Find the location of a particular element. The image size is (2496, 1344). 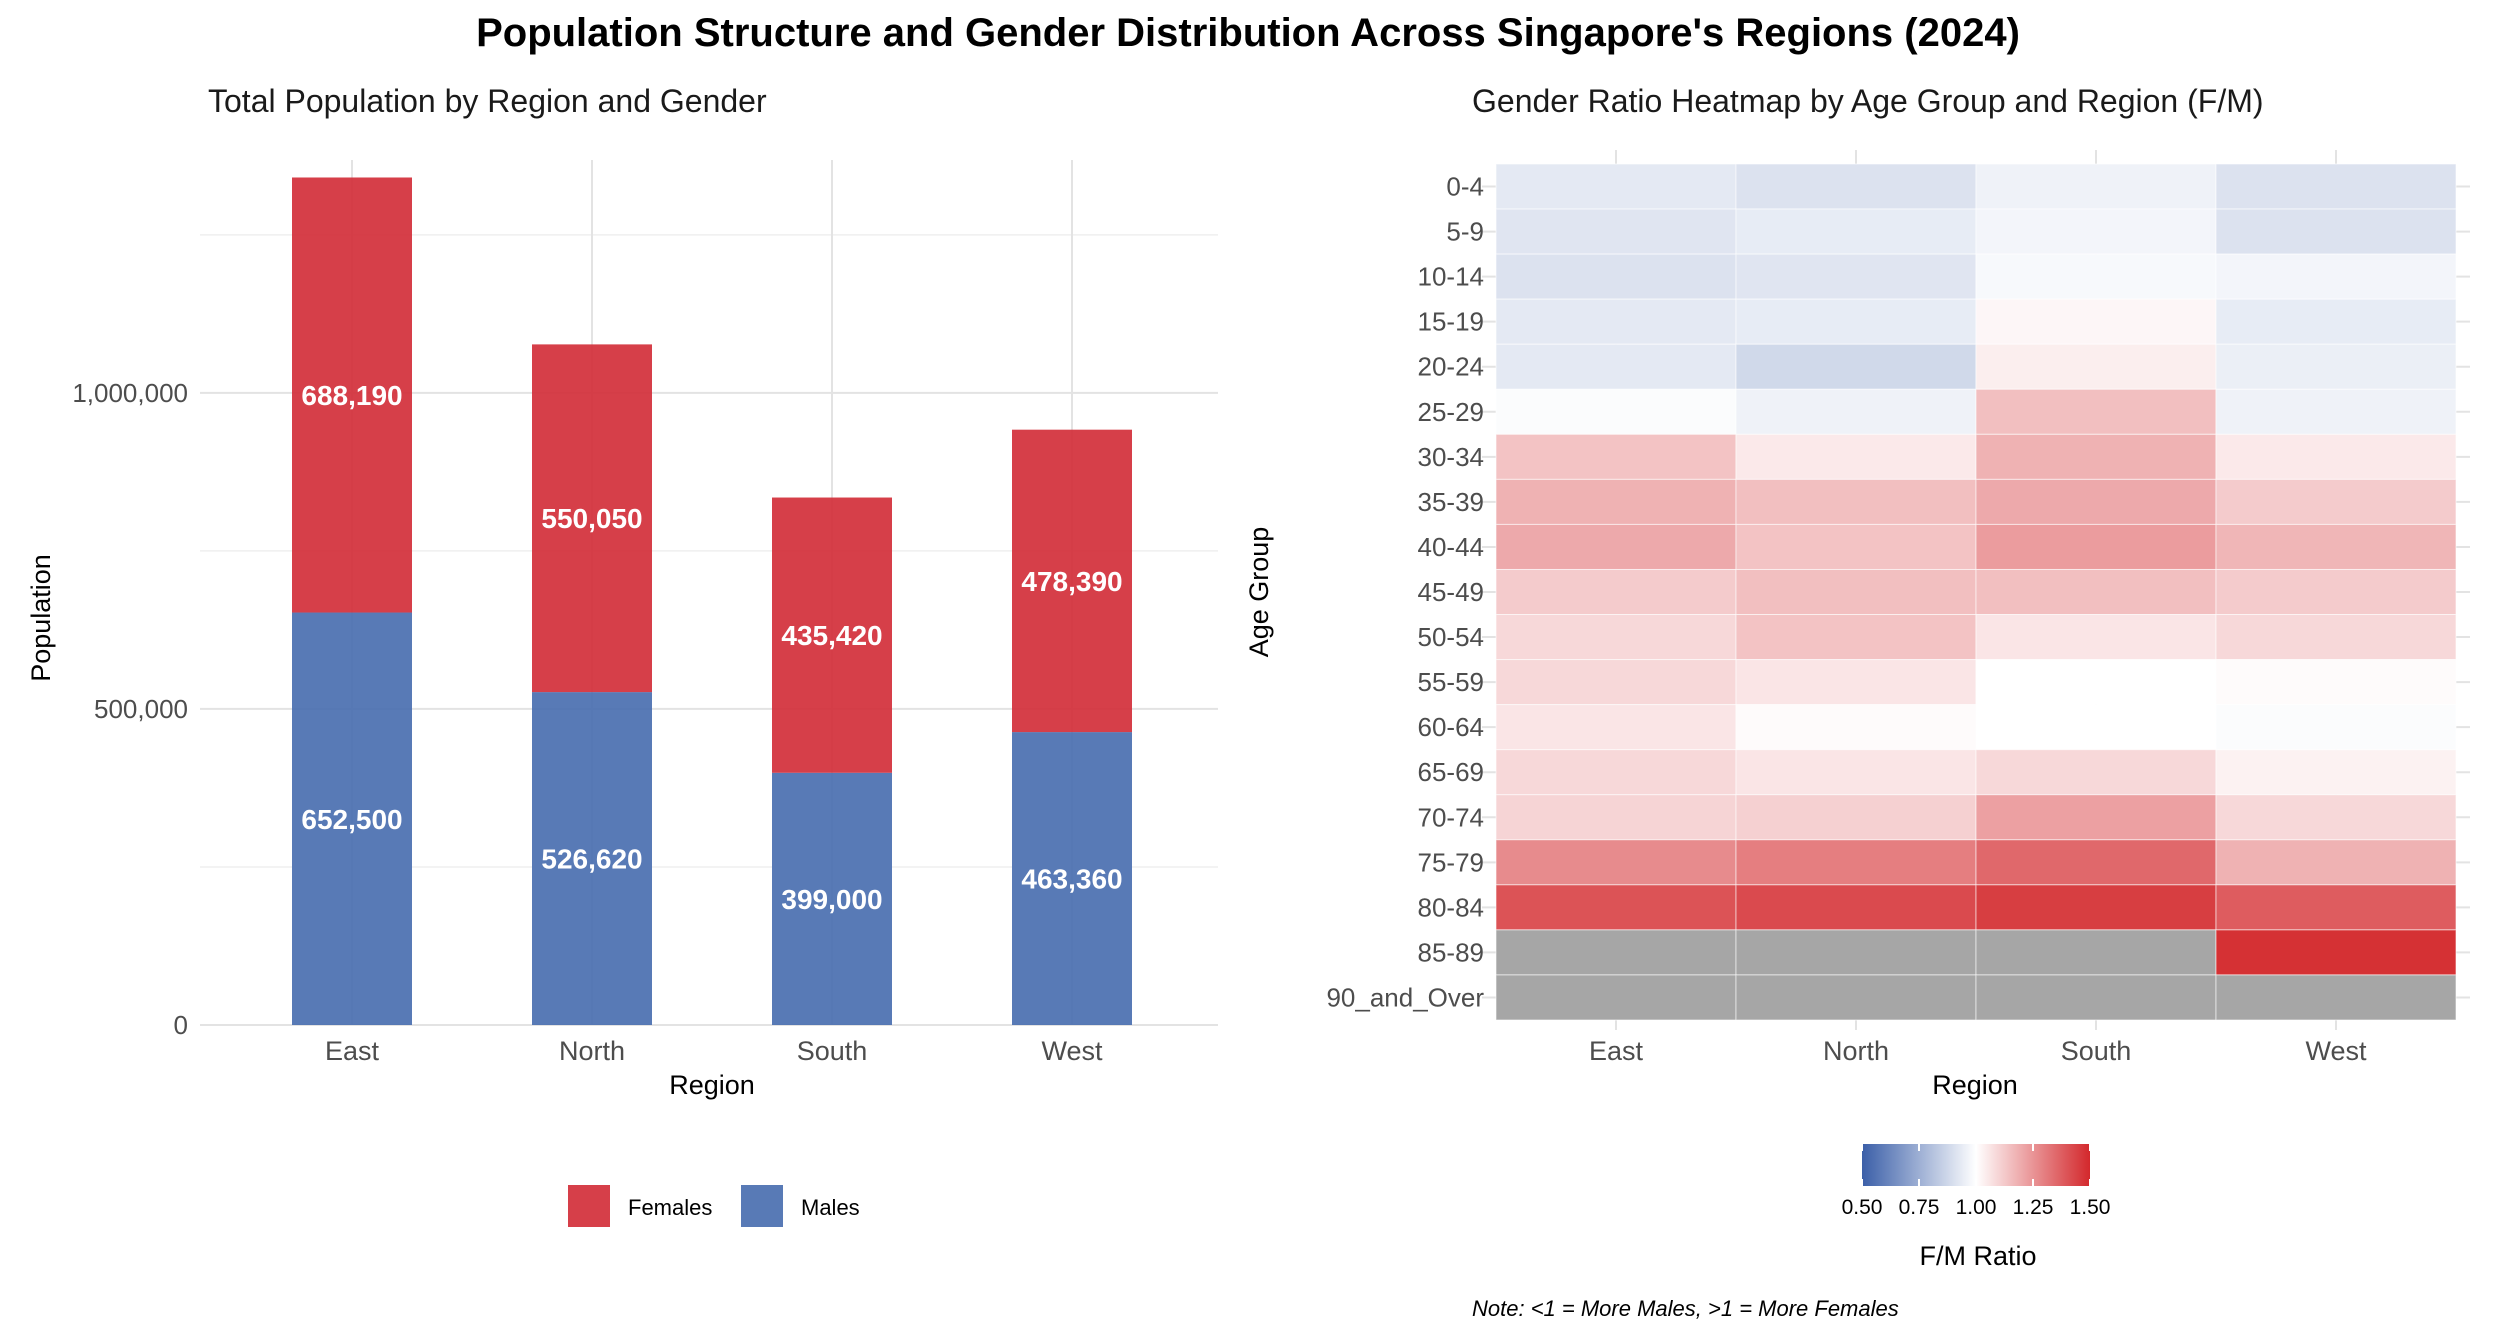

heatmap-y-tick-label: 80-84 is located at coordinates (1451, 907).